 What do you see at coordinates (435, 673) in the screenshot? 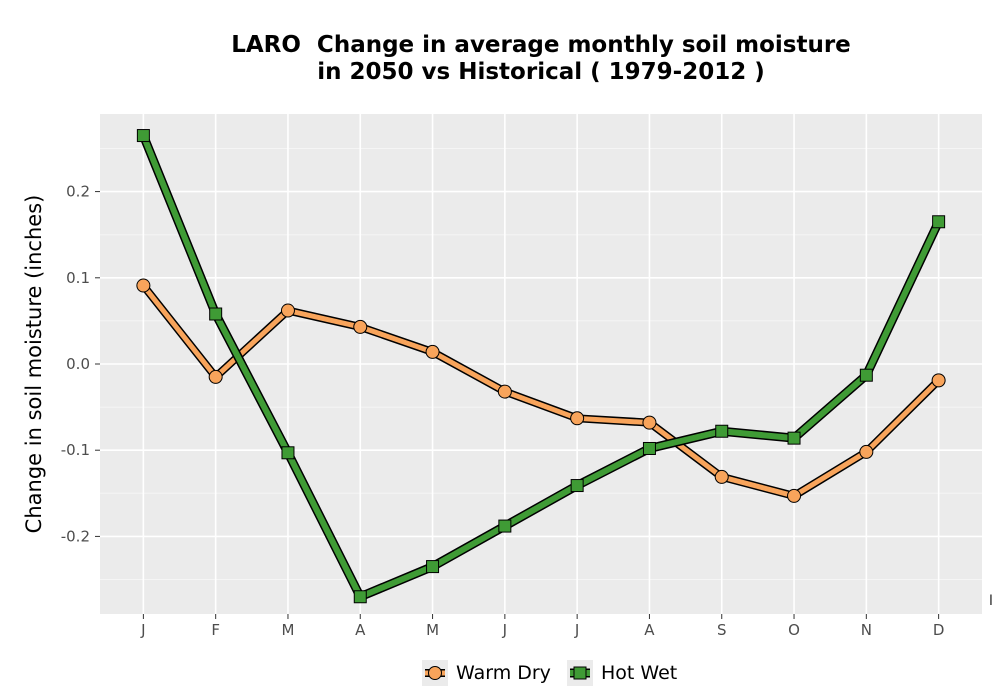
I see `circle-marker-icon` at bounding box center [435, 673].